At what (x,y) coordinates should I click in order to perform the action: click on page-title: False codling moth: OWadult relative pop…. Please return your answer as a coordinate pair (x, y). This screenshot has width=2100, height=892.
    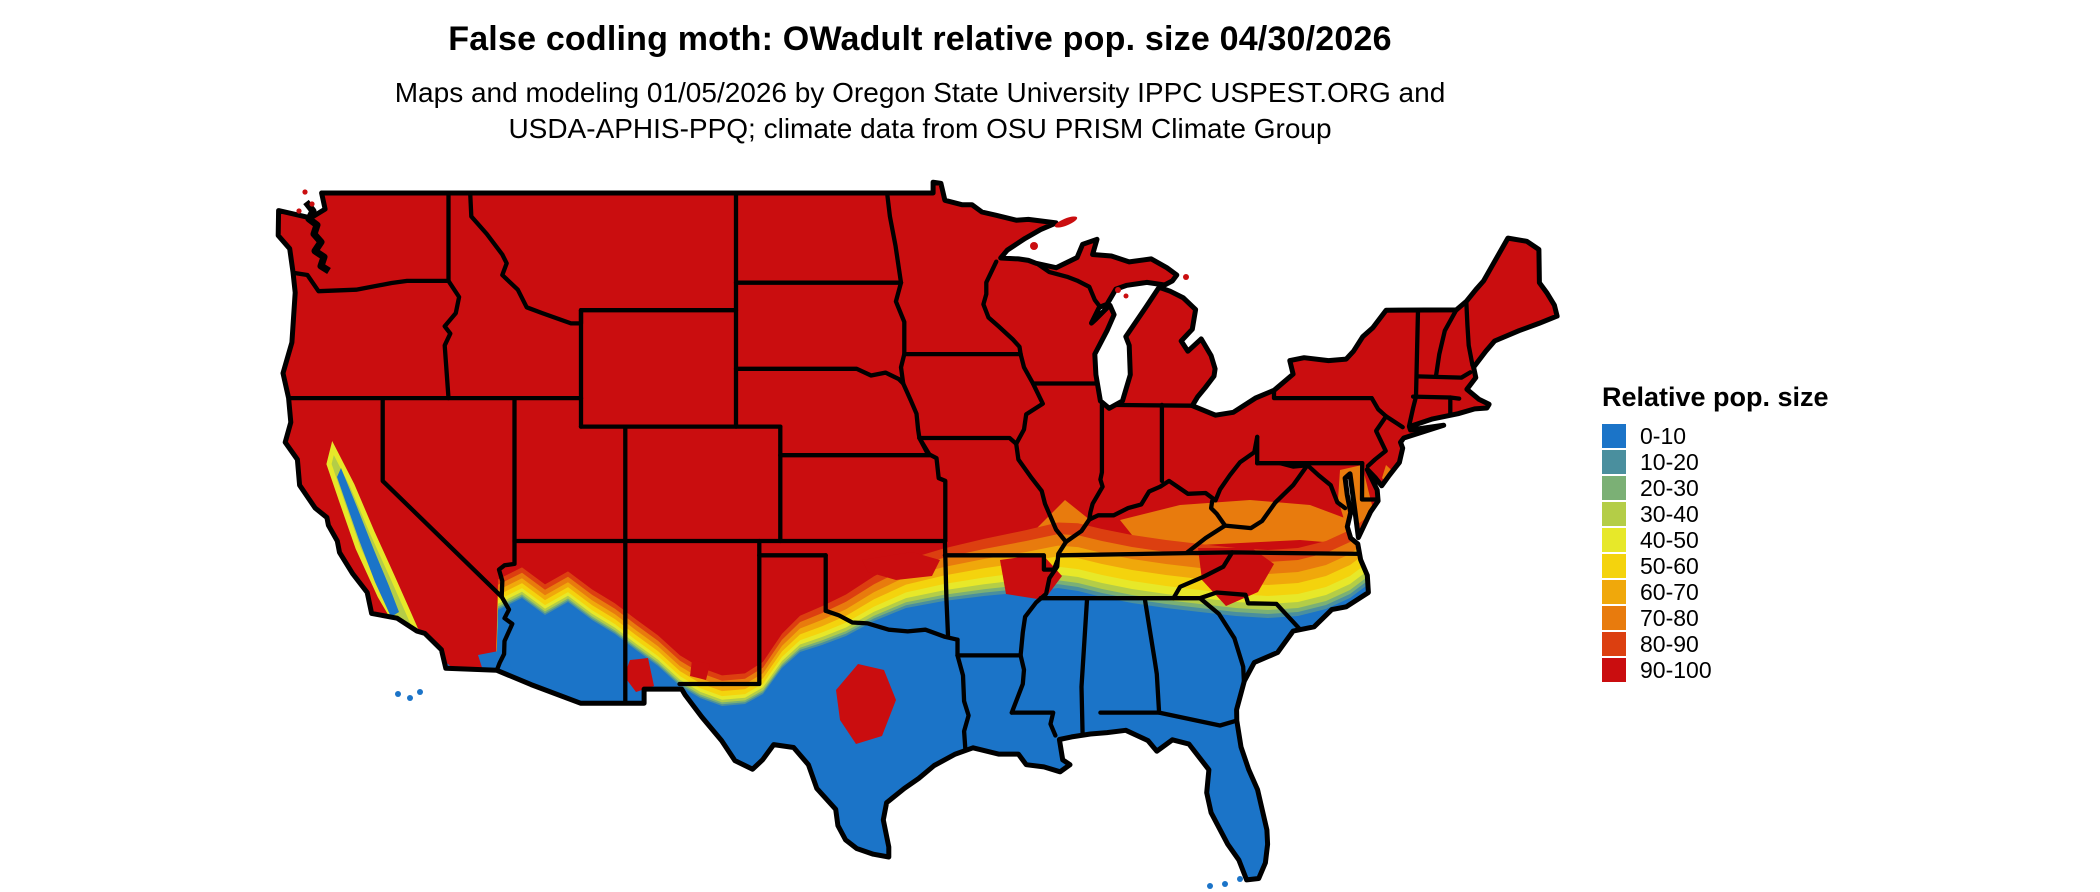
    Looking at the image, I should click on (920, 39).